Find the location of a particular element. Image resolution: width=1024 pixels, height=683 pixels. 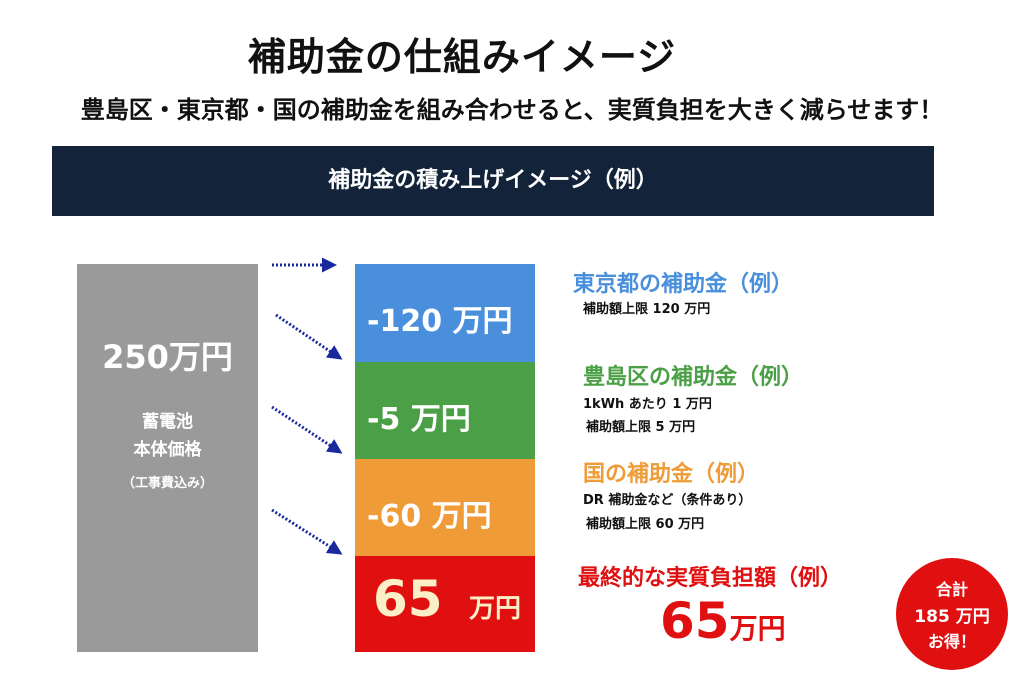

banner-text: 補助金の積み上げイメージ（例） is located at coordinates (493, 180).